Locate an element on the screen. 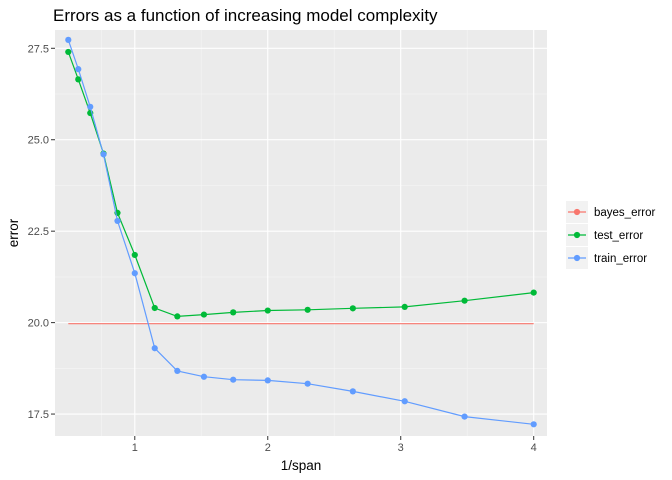 The height and width of the screenshot is (480, 672). x-tick-label: 2 is located at coordinates (268, 448).